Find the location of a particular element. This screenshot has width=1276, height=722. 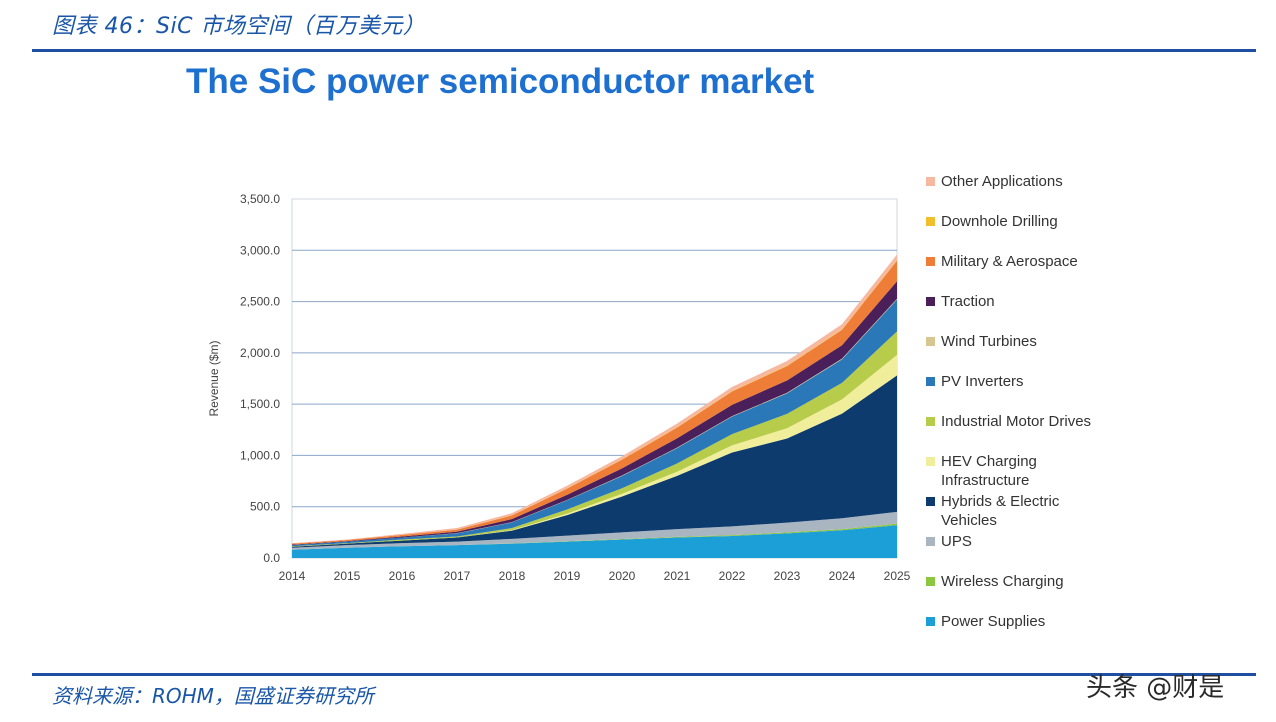

source-note: 资料来源：ROHM，国盛证券研究所 is located at coordinates (213, 696).